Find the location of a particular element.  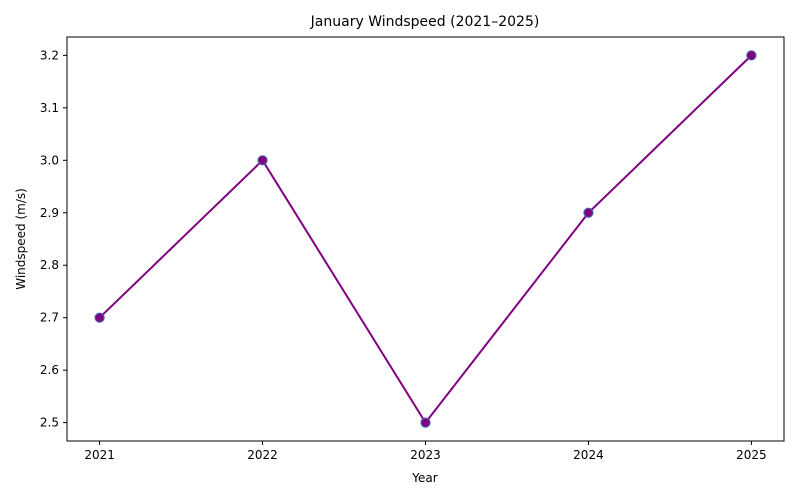

x-tick-label: 2023 is located at coordinates (425, 455).